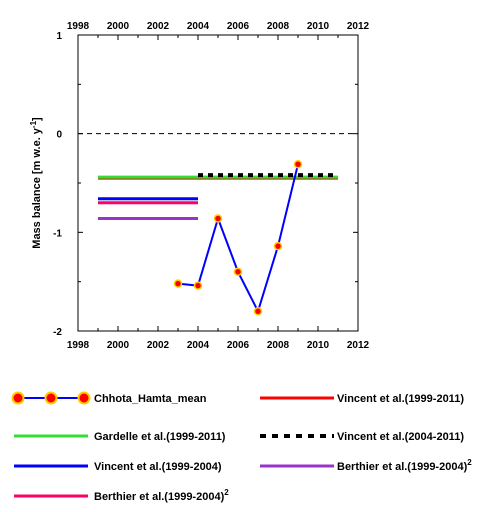 The height and width of the screenshot is (512, 500). Describe the element at coordinates (78, 345) in the screenshot. I see `x-tick-label-bottom: 1998` at that location.